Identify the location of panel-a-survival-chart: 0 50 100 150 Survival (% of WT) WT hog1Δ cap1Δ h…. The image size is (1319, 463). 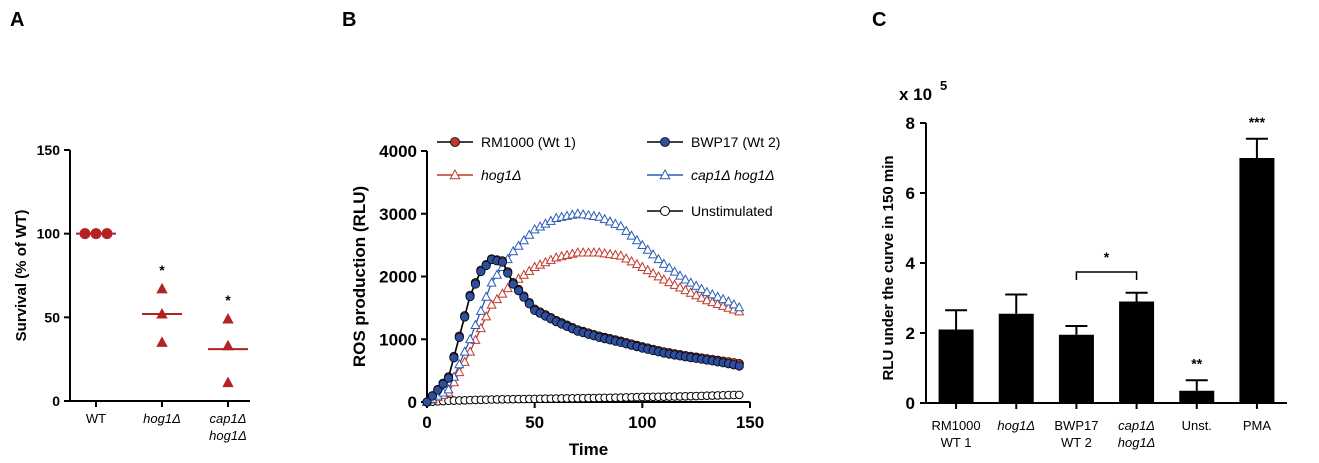
(131, 292).